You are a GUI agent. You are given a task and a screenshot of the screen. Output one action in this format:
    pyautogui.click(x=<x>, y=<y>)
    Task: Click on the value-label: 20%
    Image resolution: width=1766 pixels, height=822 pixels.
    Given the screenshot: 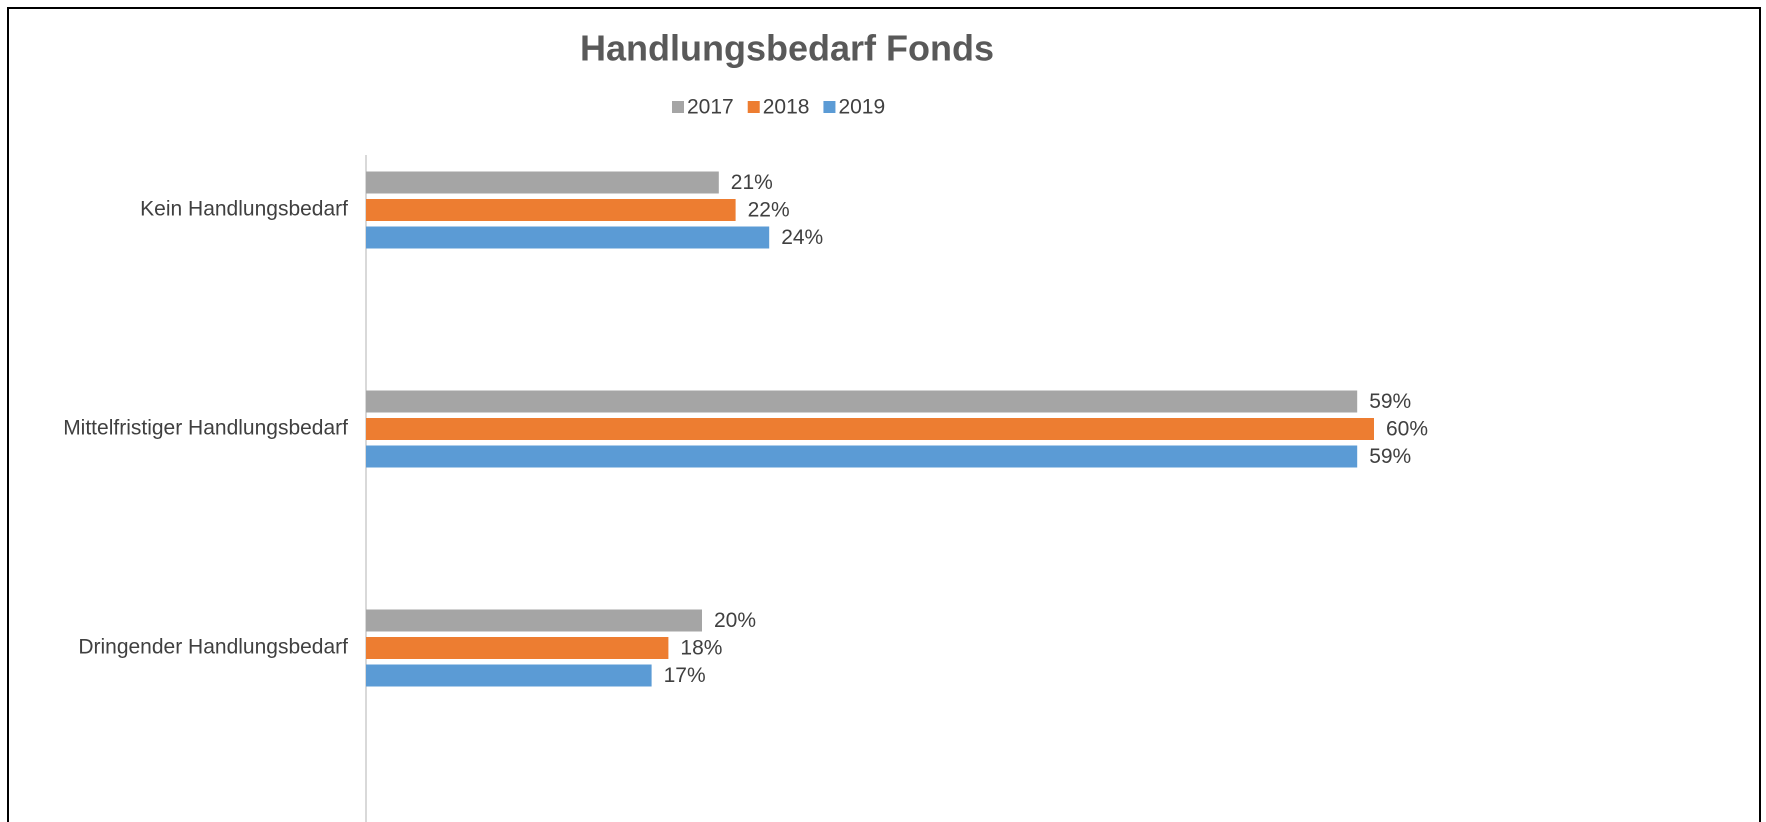 What is the action you would take?
    pyautogui.click(x=735, y=620)
    